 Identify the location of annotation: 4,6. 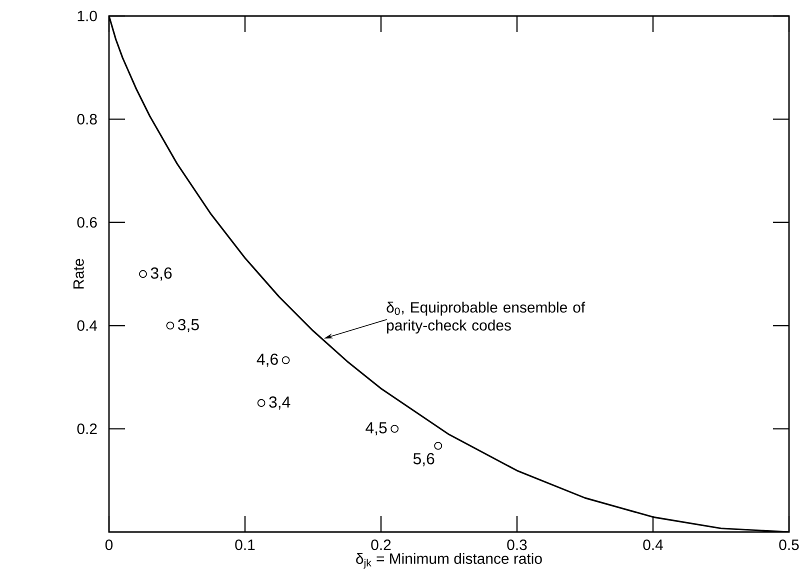
(267, 360).